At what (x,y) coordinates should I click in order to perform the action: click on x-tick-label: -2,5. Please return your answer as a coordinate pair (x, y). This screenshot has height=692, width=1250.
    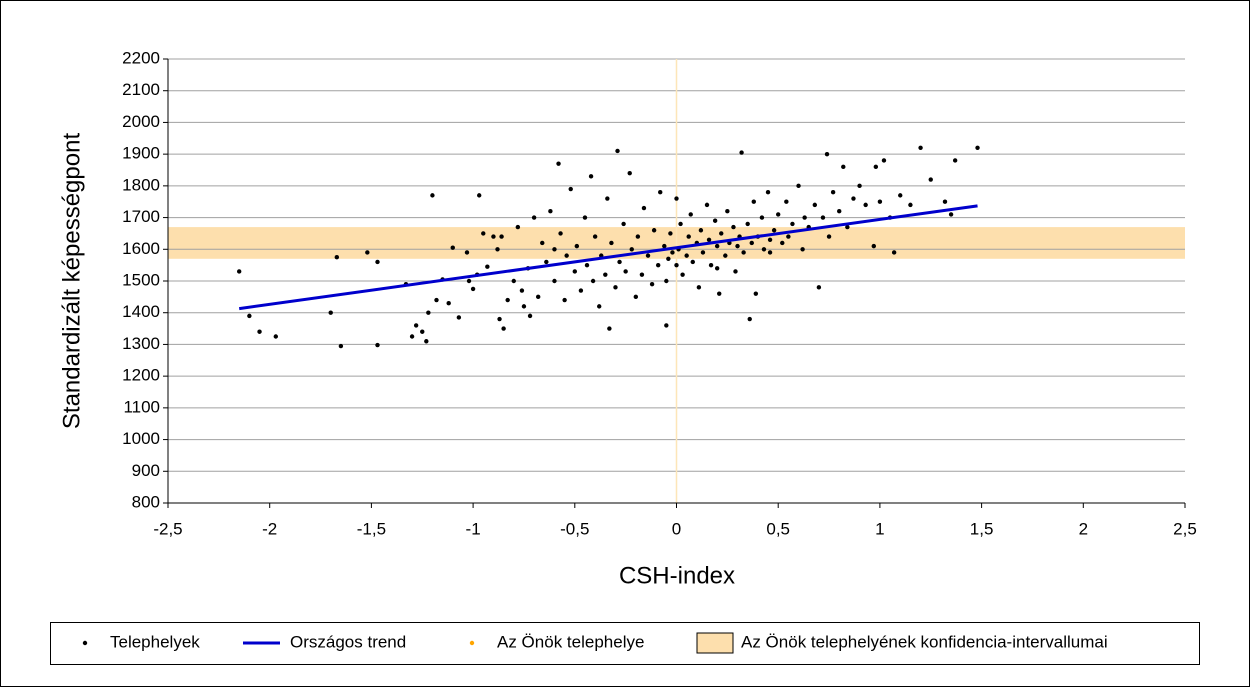
    Looking at the image, I should click on (167, 528).